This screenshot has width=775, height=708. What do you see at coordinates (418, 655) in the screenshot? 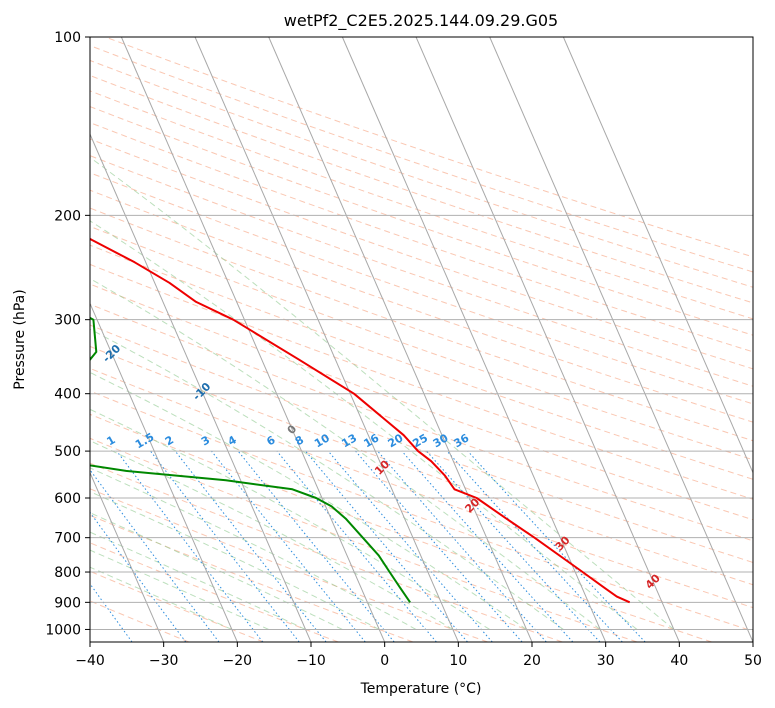
I see `x-axis-ticks: −40 −30 −20 −10 0 10 20 30 40 50` at bounding box center [418, 655].